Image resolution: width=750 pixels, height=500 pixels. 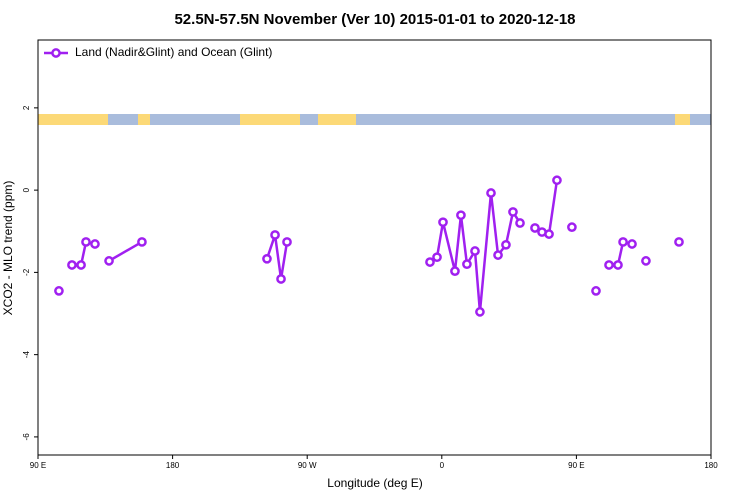 I want to click on x-tick-label: 0, so click(x=442, y=465).